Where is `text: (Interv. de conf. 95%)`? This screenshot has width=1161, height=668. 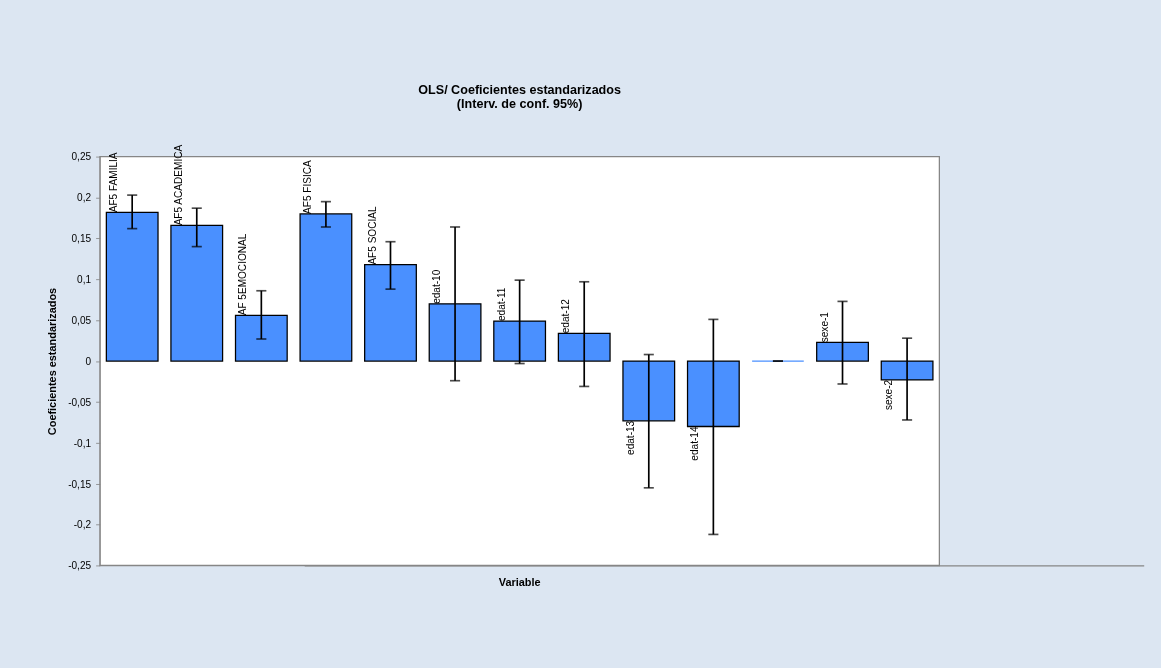 text: (Interv. de conf. 95%) is located at coordinates (519, 104).